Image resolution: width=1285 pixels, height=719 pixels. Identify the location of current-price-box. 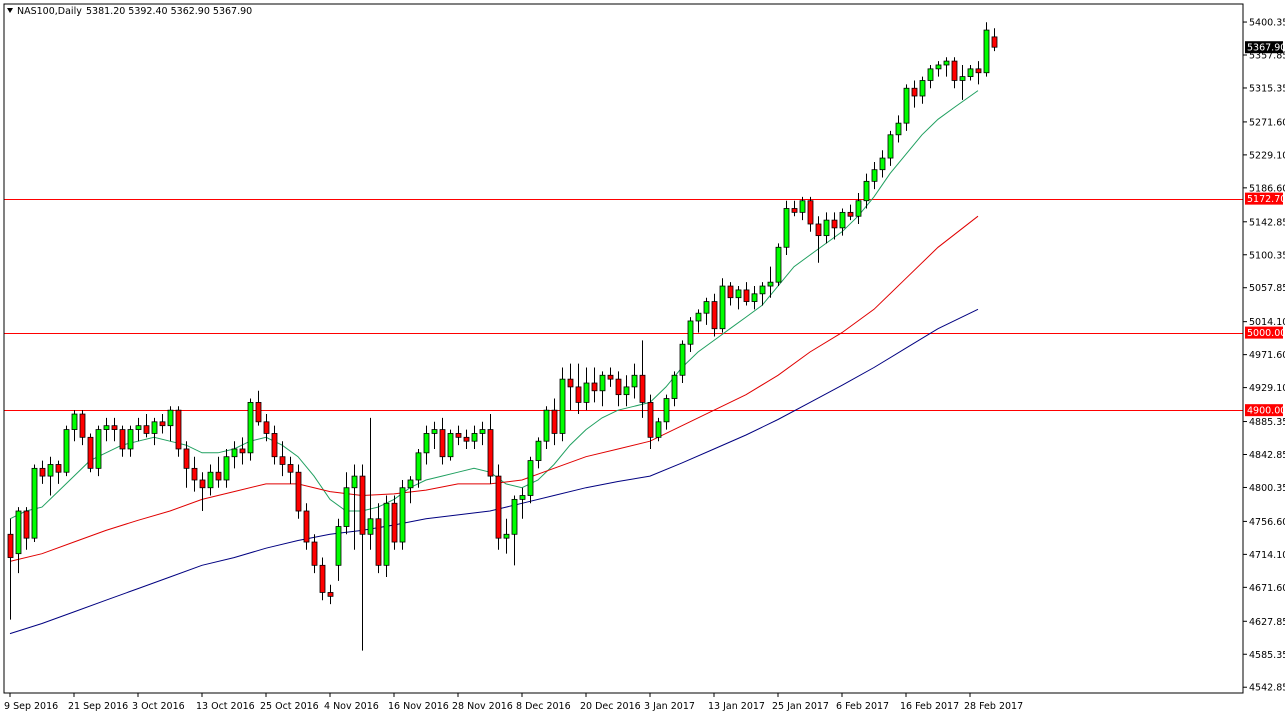
(1264, 47).